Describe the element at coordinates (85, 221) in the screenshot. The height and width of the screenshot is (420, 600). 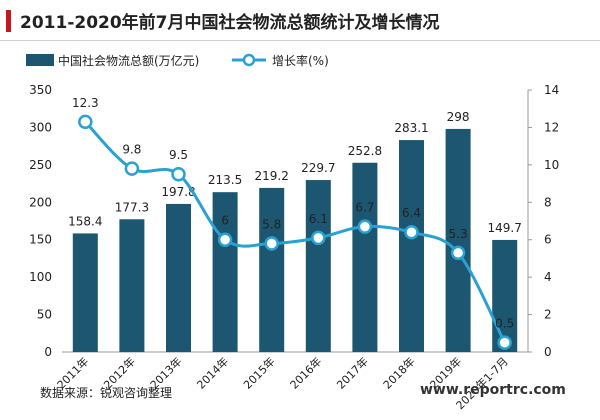
I see `bar-value-label: 158.4` at that location.